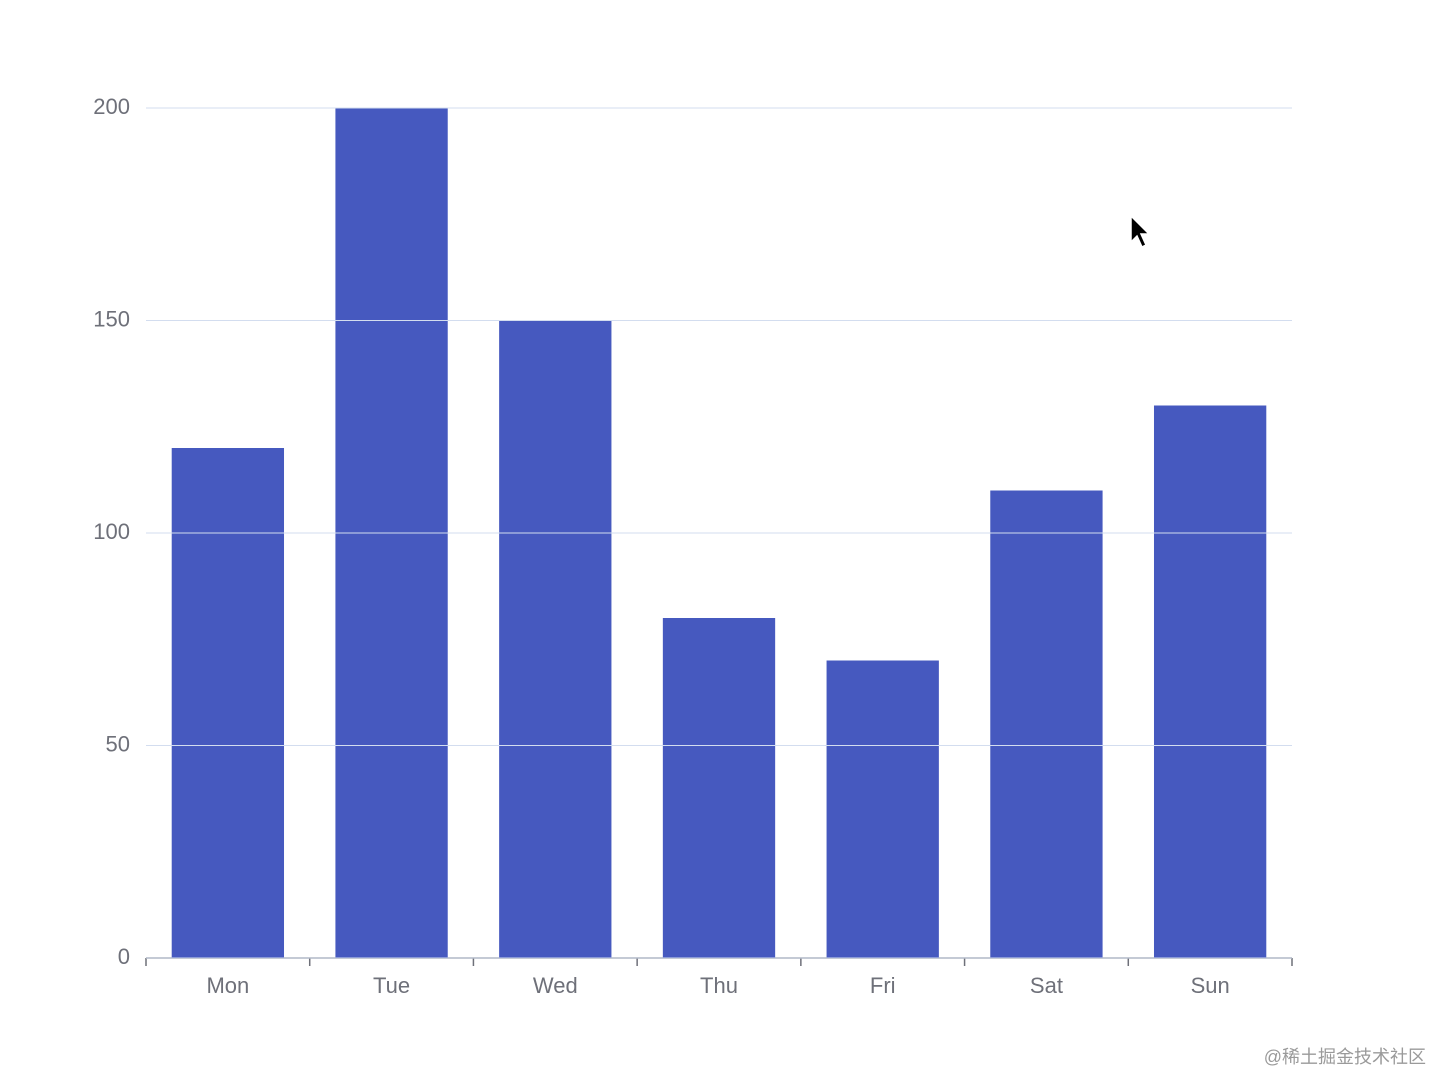 The width and height of the screenshot is (1434, 1079). Describe the element at coordinates (111, 318) in the screenshot. I see `y-tick-label: 150` at that location.